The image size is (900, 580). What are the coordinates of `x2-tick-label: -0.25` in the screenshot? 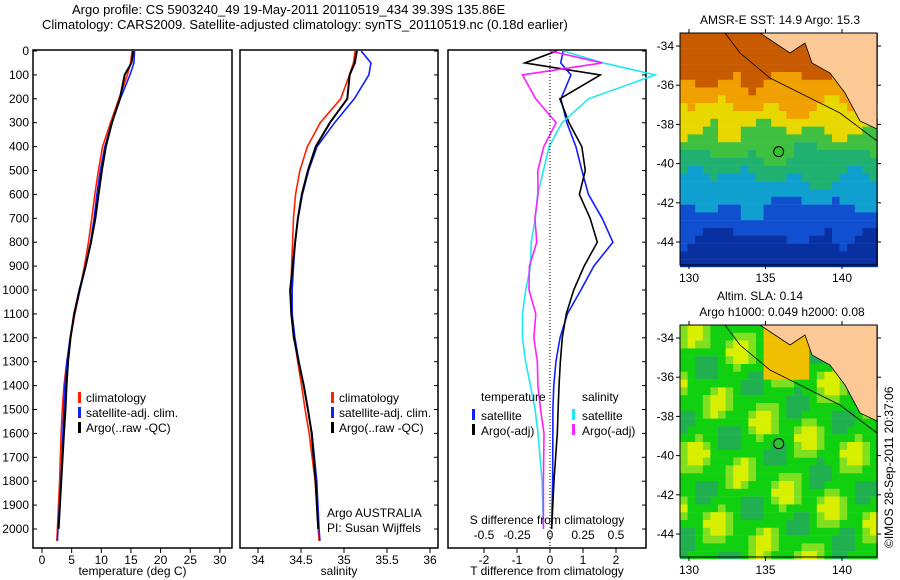 It's located at (517, 535).